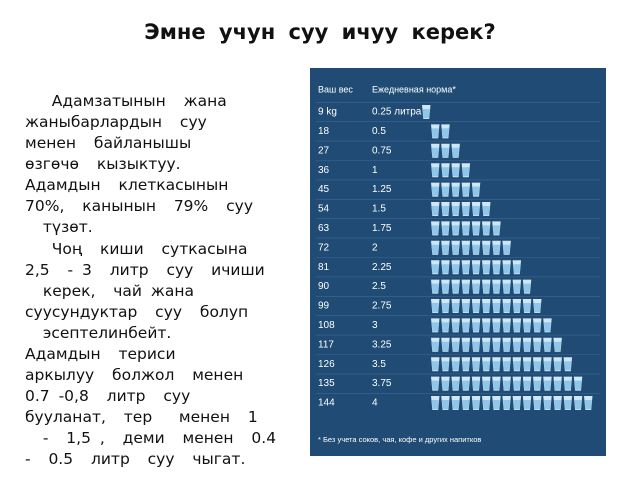 The image size is (640, 480). I want to click on weight: 144, so click(326, 403).